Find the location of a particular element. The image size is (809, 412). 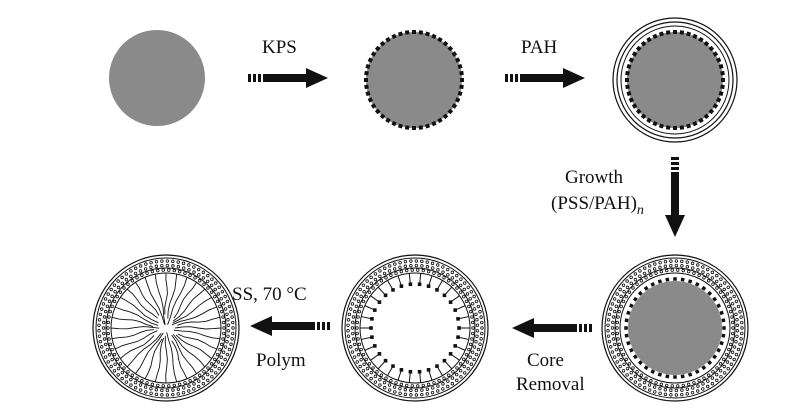

multilayer-coated-particle is located at coordinates (675, 328).